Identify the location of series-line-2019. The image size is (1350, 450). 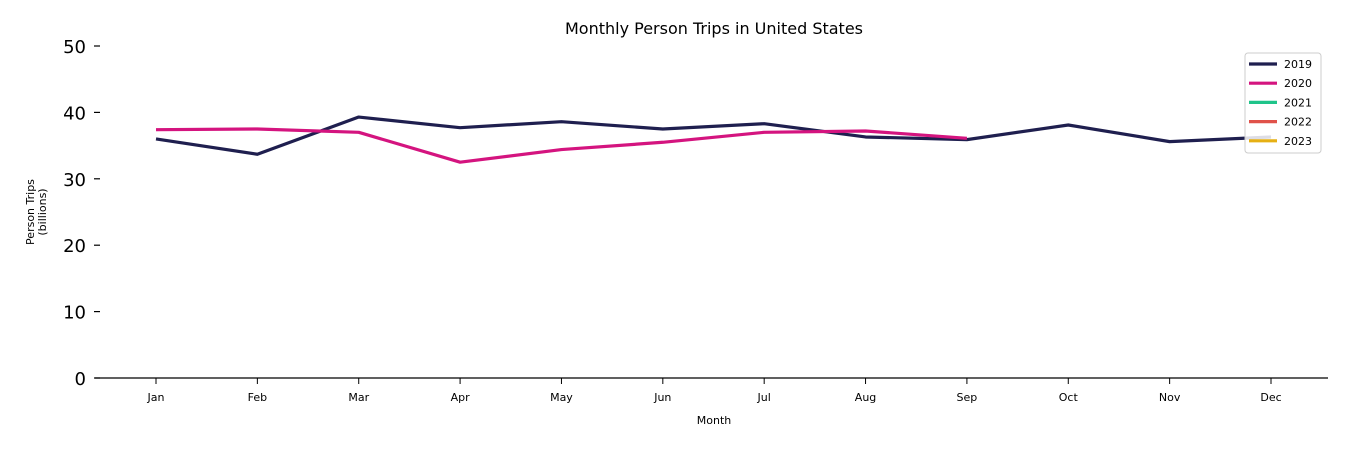
(713, 135).